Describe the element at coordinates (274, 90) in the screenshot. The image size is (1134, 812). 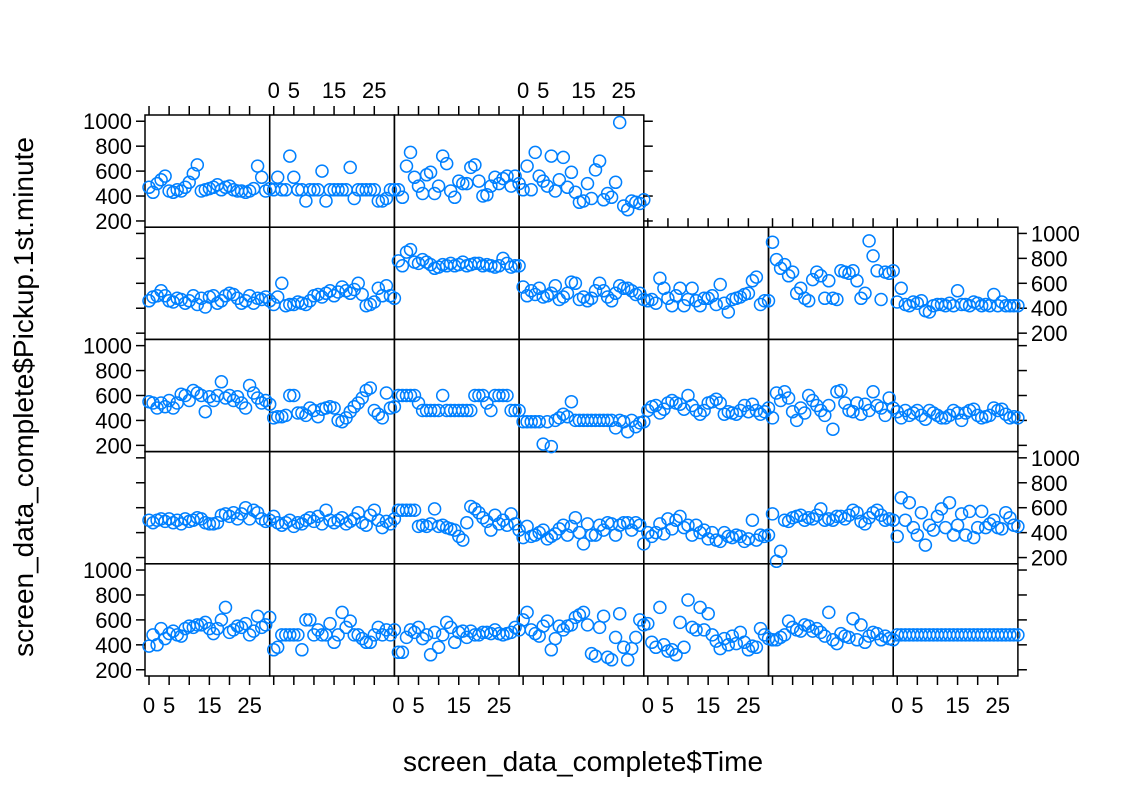
I see `x-tick-label-top: 0` at that location.